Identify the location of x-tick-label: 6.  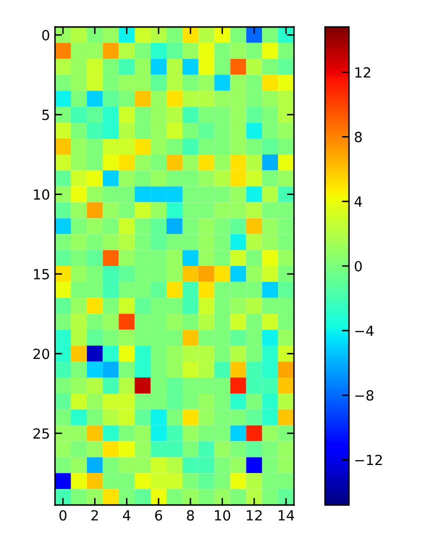
(158, 515).